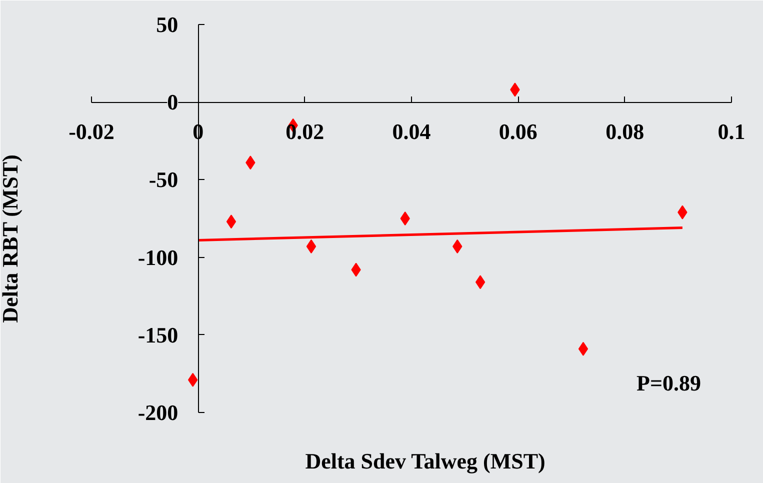 This screenshot has height=483, width=763. Describe the element at coordinates (425, 461) in the screenshot. I see `x-axis-title: Delta Sdev Talweg (MST)` at that location.